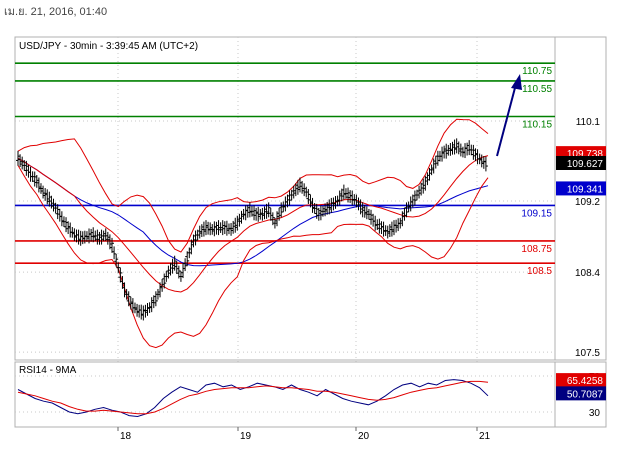 This screenshot has width=620, height=464. I want to click on x-axis-ticks: 18 19 20 21, so click(304, 434).